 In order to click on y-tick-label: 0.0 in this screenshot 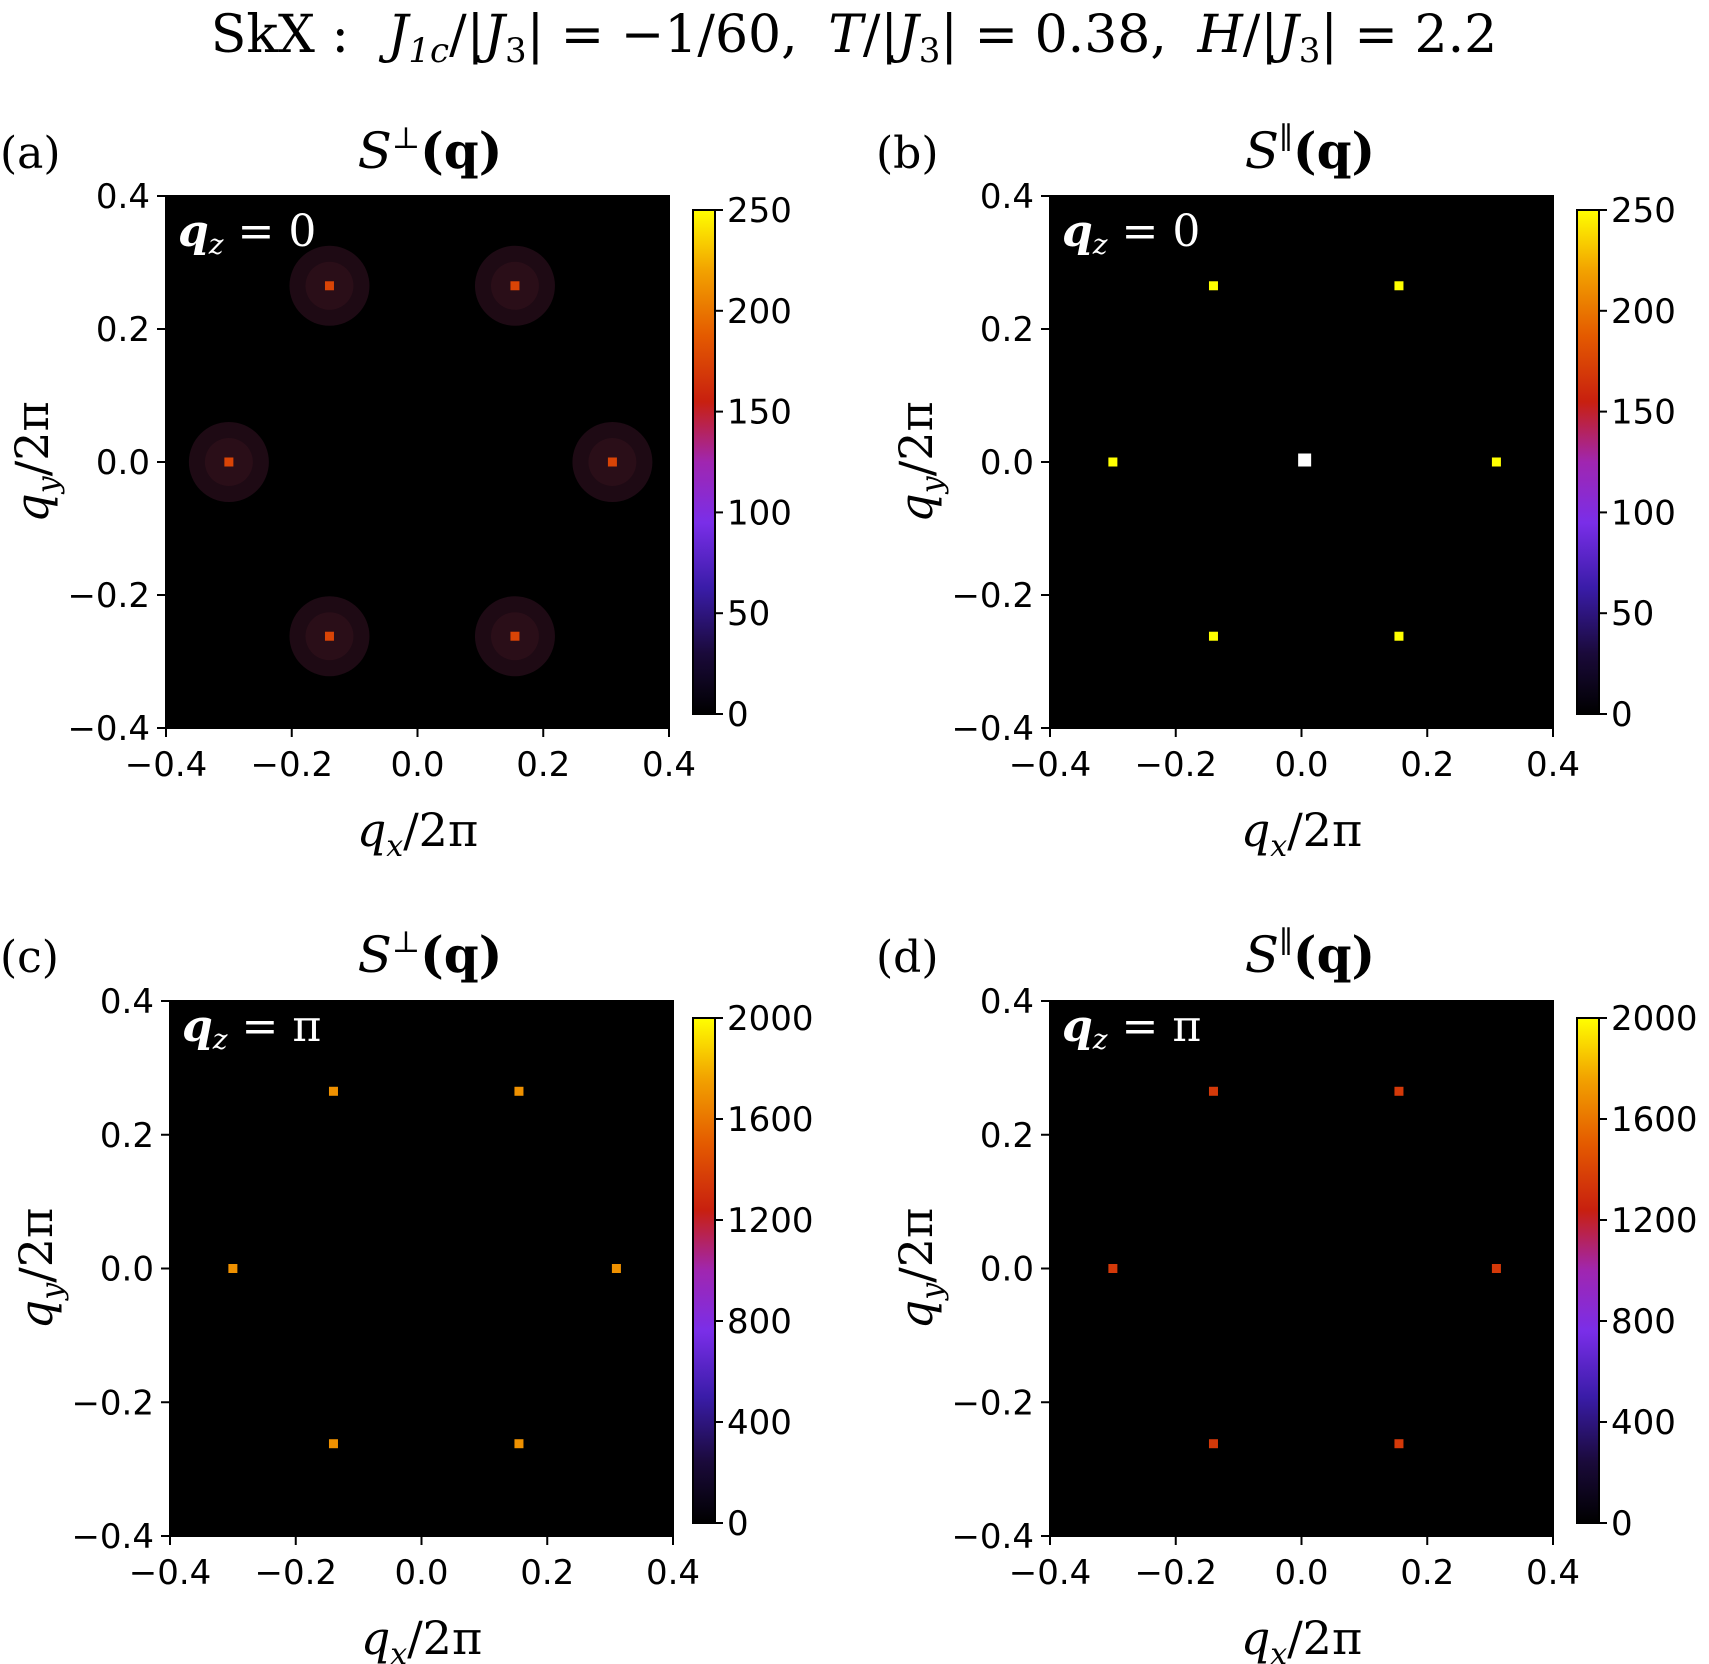, I will do `click(123, 463)`.